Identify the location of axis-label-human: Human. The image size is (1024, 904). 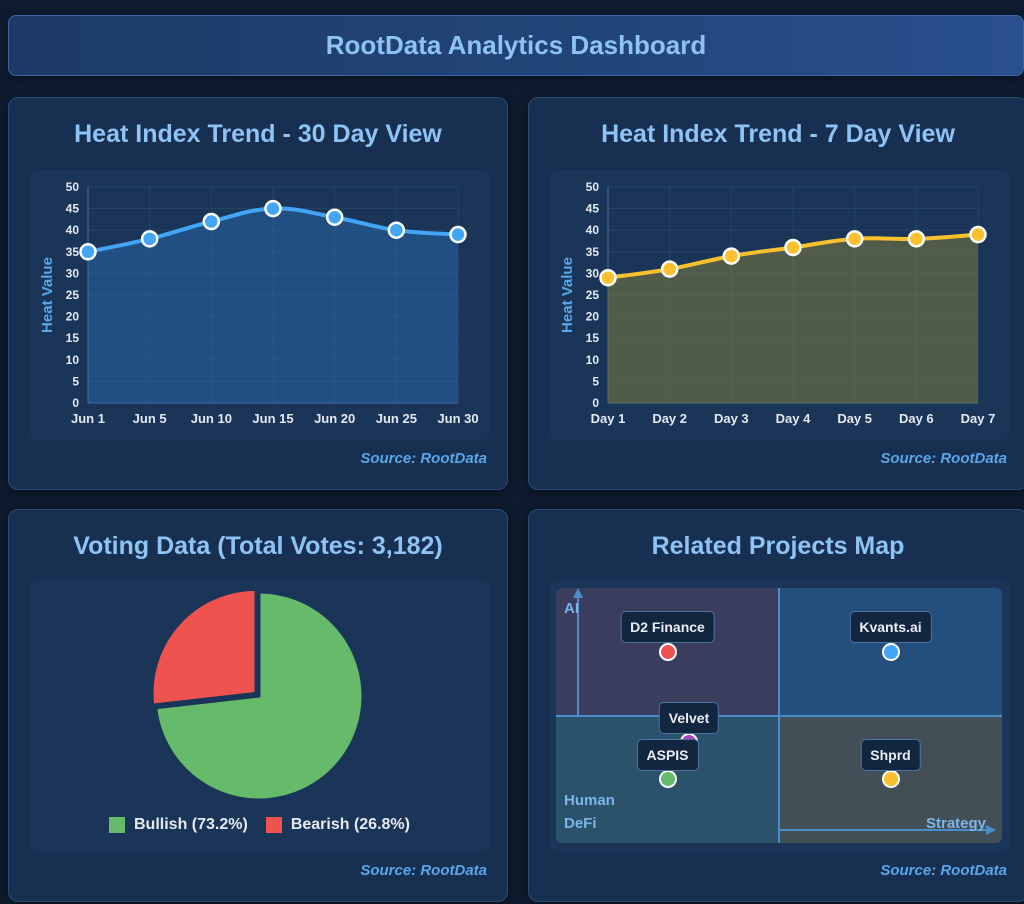
(589, 800).